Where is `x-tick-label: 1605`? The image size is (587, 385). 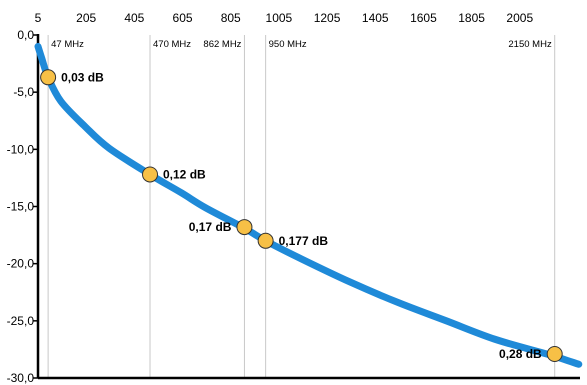
x-tick-label: 1605 is located at coordinates (423, 18).